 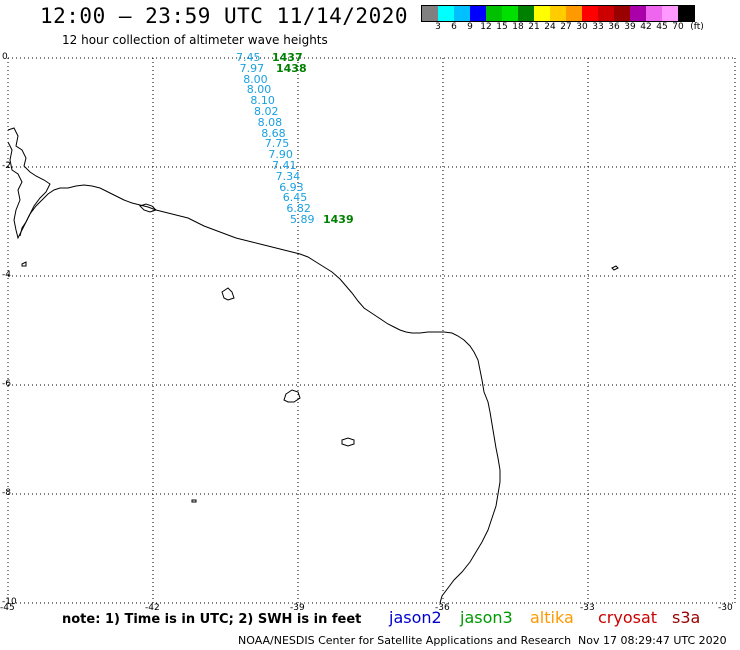 What do you see at coordinates (302, 219) in the screenshot?
I see `wave-height-label: 5.89` at bounding box center [302, 219].